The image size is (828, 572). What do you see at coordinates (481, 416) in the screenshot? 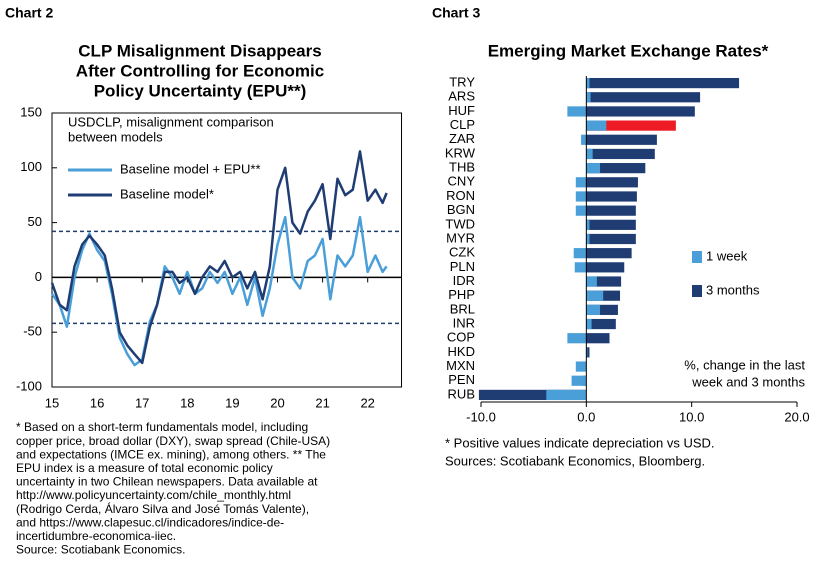
I see `x-tick-label: -10.0` at bounding box center [481, 416].